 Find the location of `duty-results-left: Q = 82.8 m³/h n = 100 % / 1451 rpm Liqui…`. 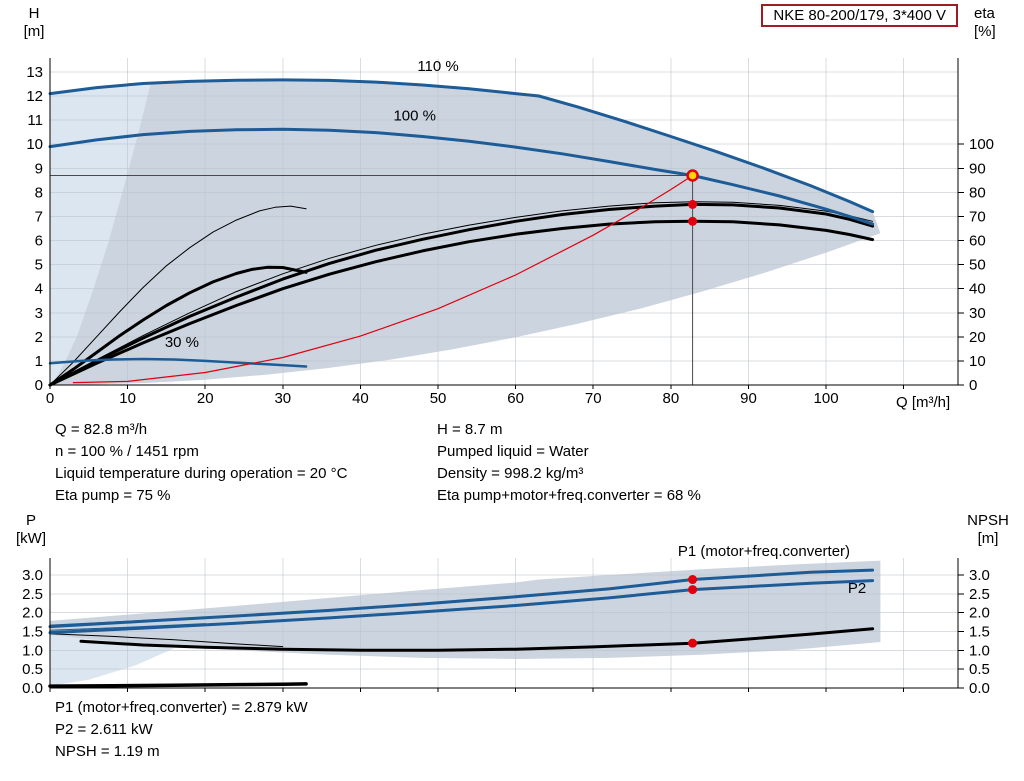

duty-results-left: Q = 82.8 m³/h n = 100 % / 1451 rpm Liqui… is located at coordinates (201, 463).